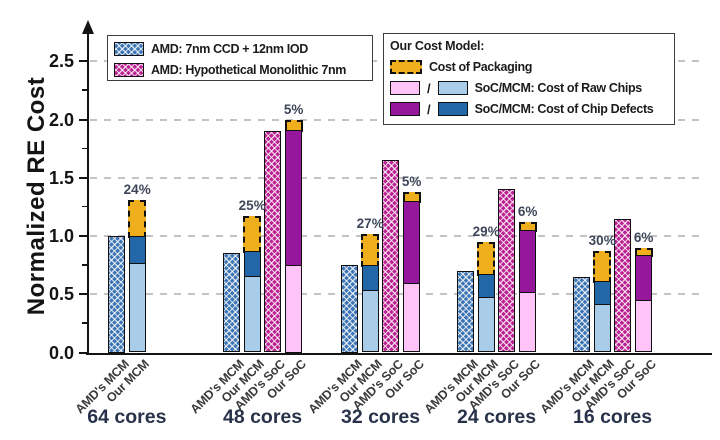 This screenshot has width=720, height=440. What do you see at coordinates (252, 206) in the screenshot?
I see `packaging-percent-label: 25%` at bounding box center [252, 206].